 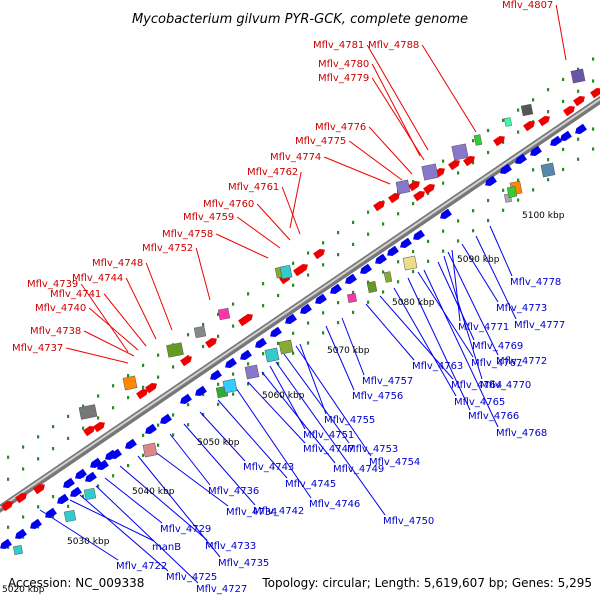 What do you see at coordinates (437, 366) in the screenshot?
I see `reverse-gene-label: Mflv_4763` at bounding box center [437, 366].